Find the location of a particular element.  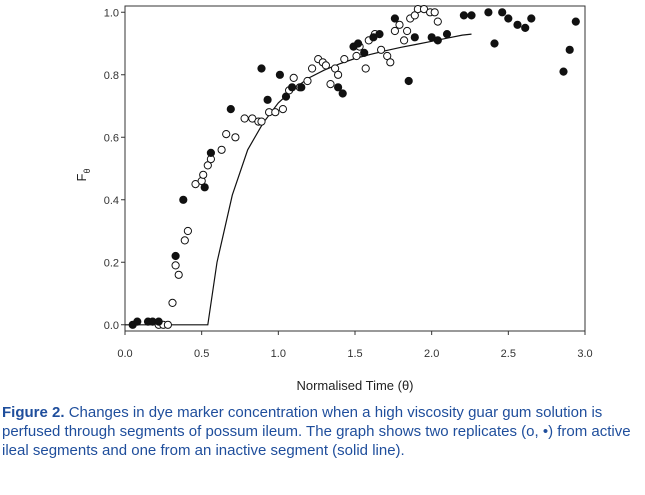

x-tick-label: 2.5 is located at coordinates (508, 354).